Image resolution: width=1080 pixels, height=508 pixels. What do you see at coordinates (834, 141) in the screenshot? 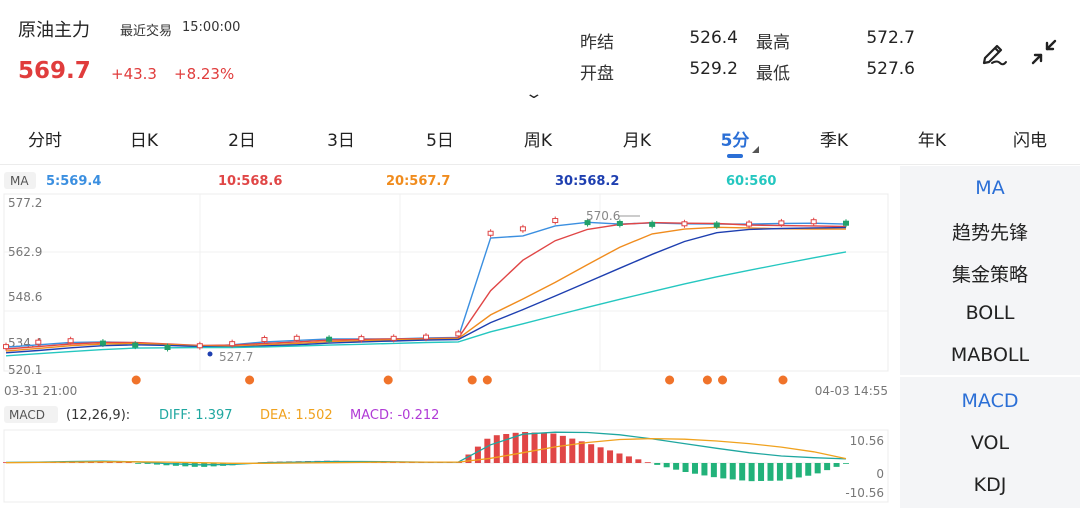
I see `tab-quarterly-k: 季K` at bounding box center [834, 141].